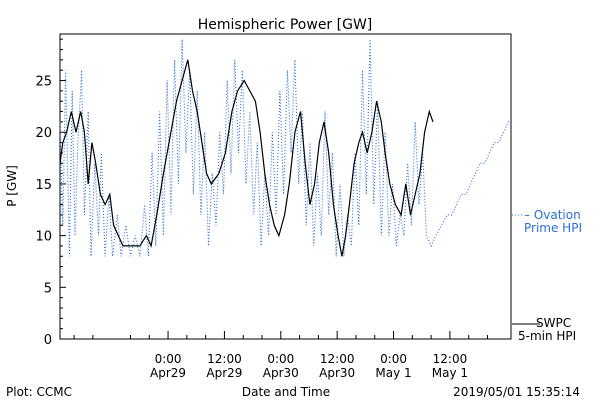  What do you see at coordinates (450, 373) in the screenshot?
I see `x-tick-date-5: May 1` at bounding box center [450, 373].